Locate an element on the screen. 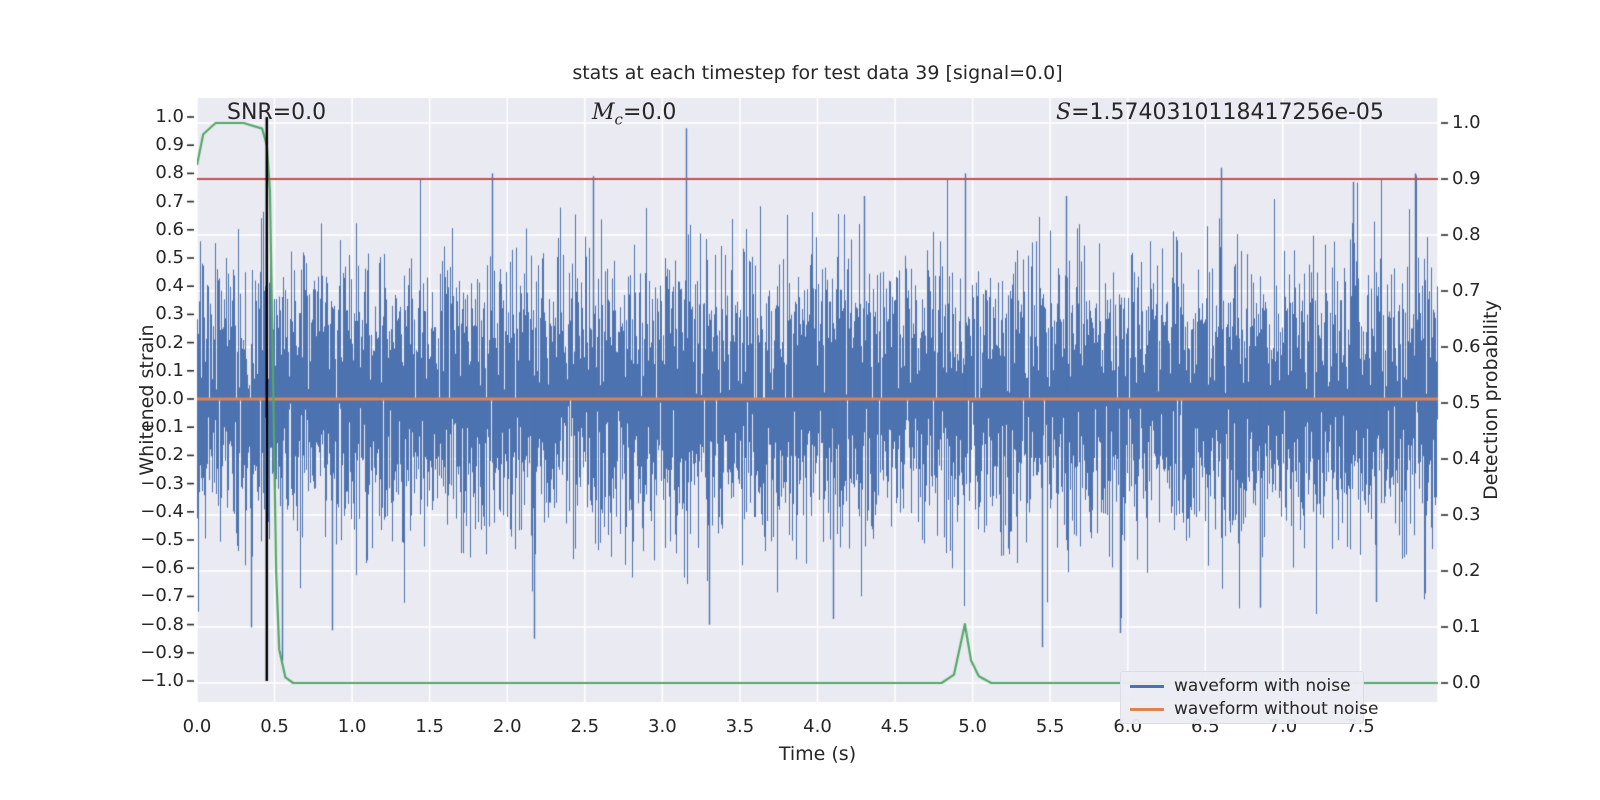  right-tick-label: 0.6 is located at coordinates (1466, 346).